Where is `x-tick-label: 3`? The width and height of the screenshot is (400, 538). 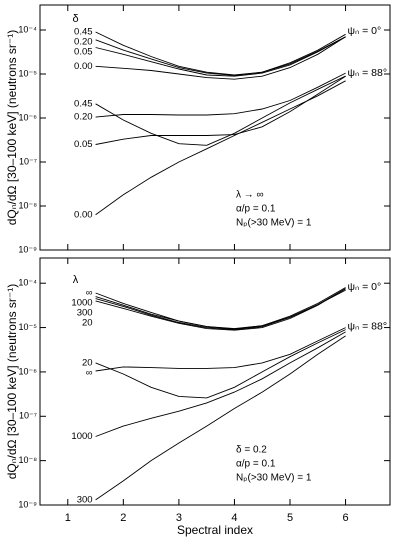
x-tick-label: 3 is located at coordinates (179, 518).